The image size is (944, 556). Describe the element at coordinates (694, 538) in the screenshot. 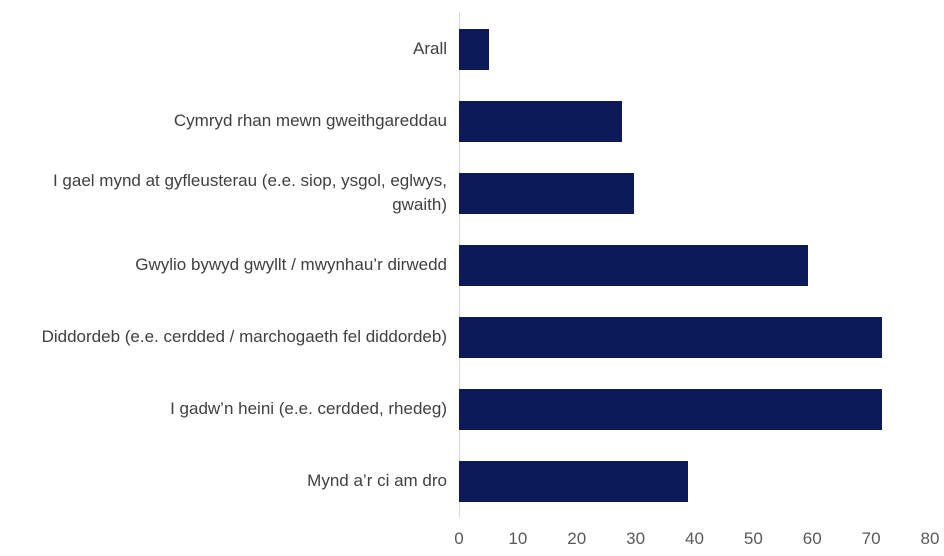

I see `x-tick-label: 40` at that location.